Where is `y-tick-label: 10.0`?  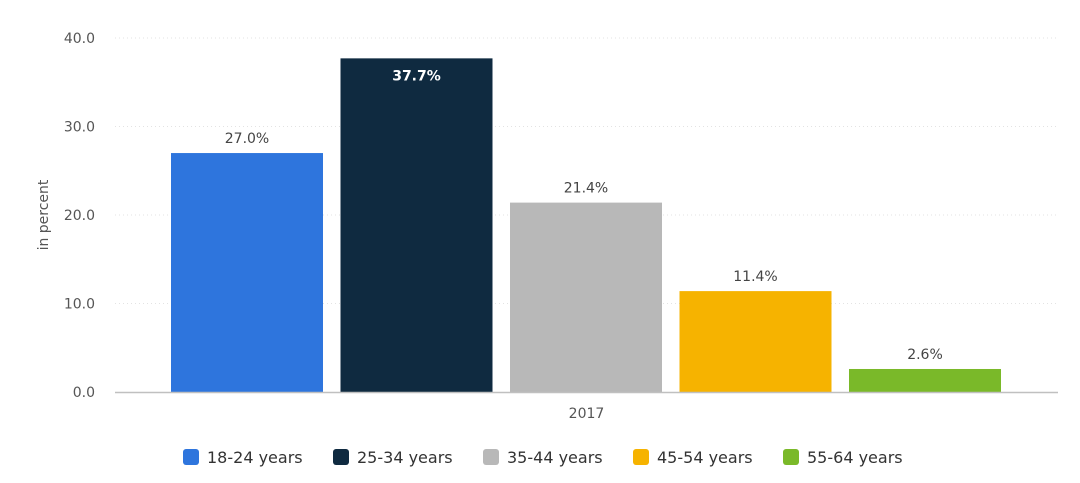
y-tick-label: 10.0 is located at coordinates (79, 305).